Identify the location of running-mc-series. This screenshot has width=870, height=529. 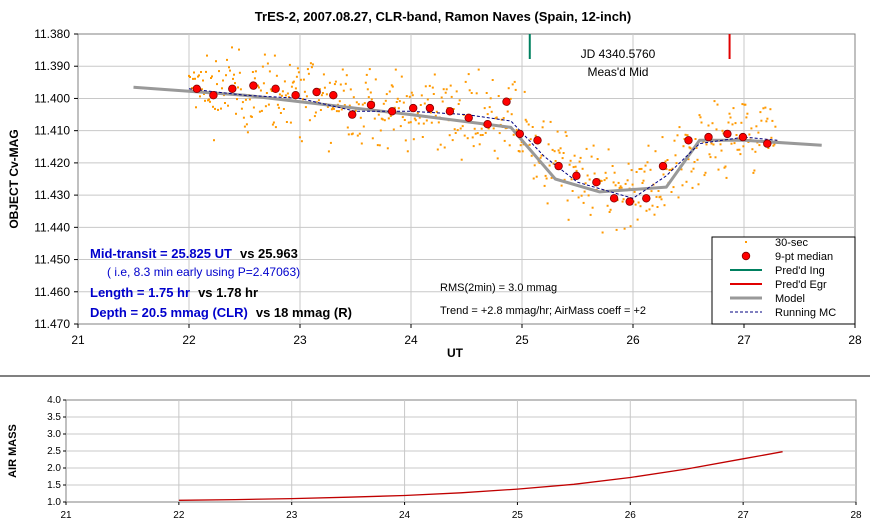
(483, 143).